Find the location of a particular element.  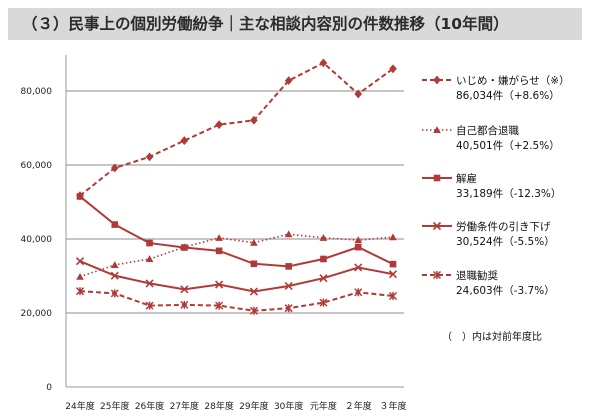

chart-title: （３）民事上の個別労働紛争｜主な相談内容別の件数推移（10年間） is located at coordinates (265, 24).